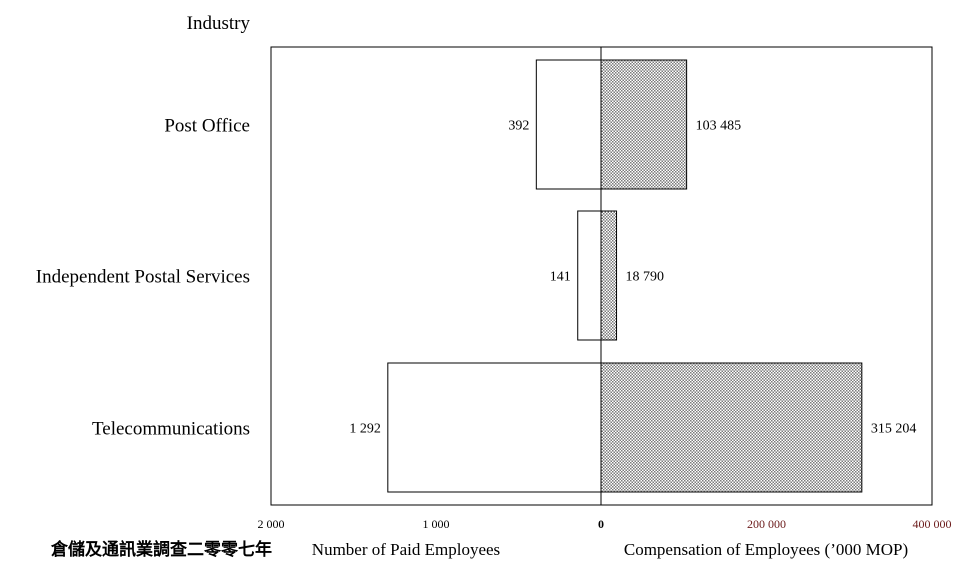 The image size is (958, 562). Describe the element at coordinates (932, 524) in the screenshot. I see `right-tick-400000: 400 000` at that location.